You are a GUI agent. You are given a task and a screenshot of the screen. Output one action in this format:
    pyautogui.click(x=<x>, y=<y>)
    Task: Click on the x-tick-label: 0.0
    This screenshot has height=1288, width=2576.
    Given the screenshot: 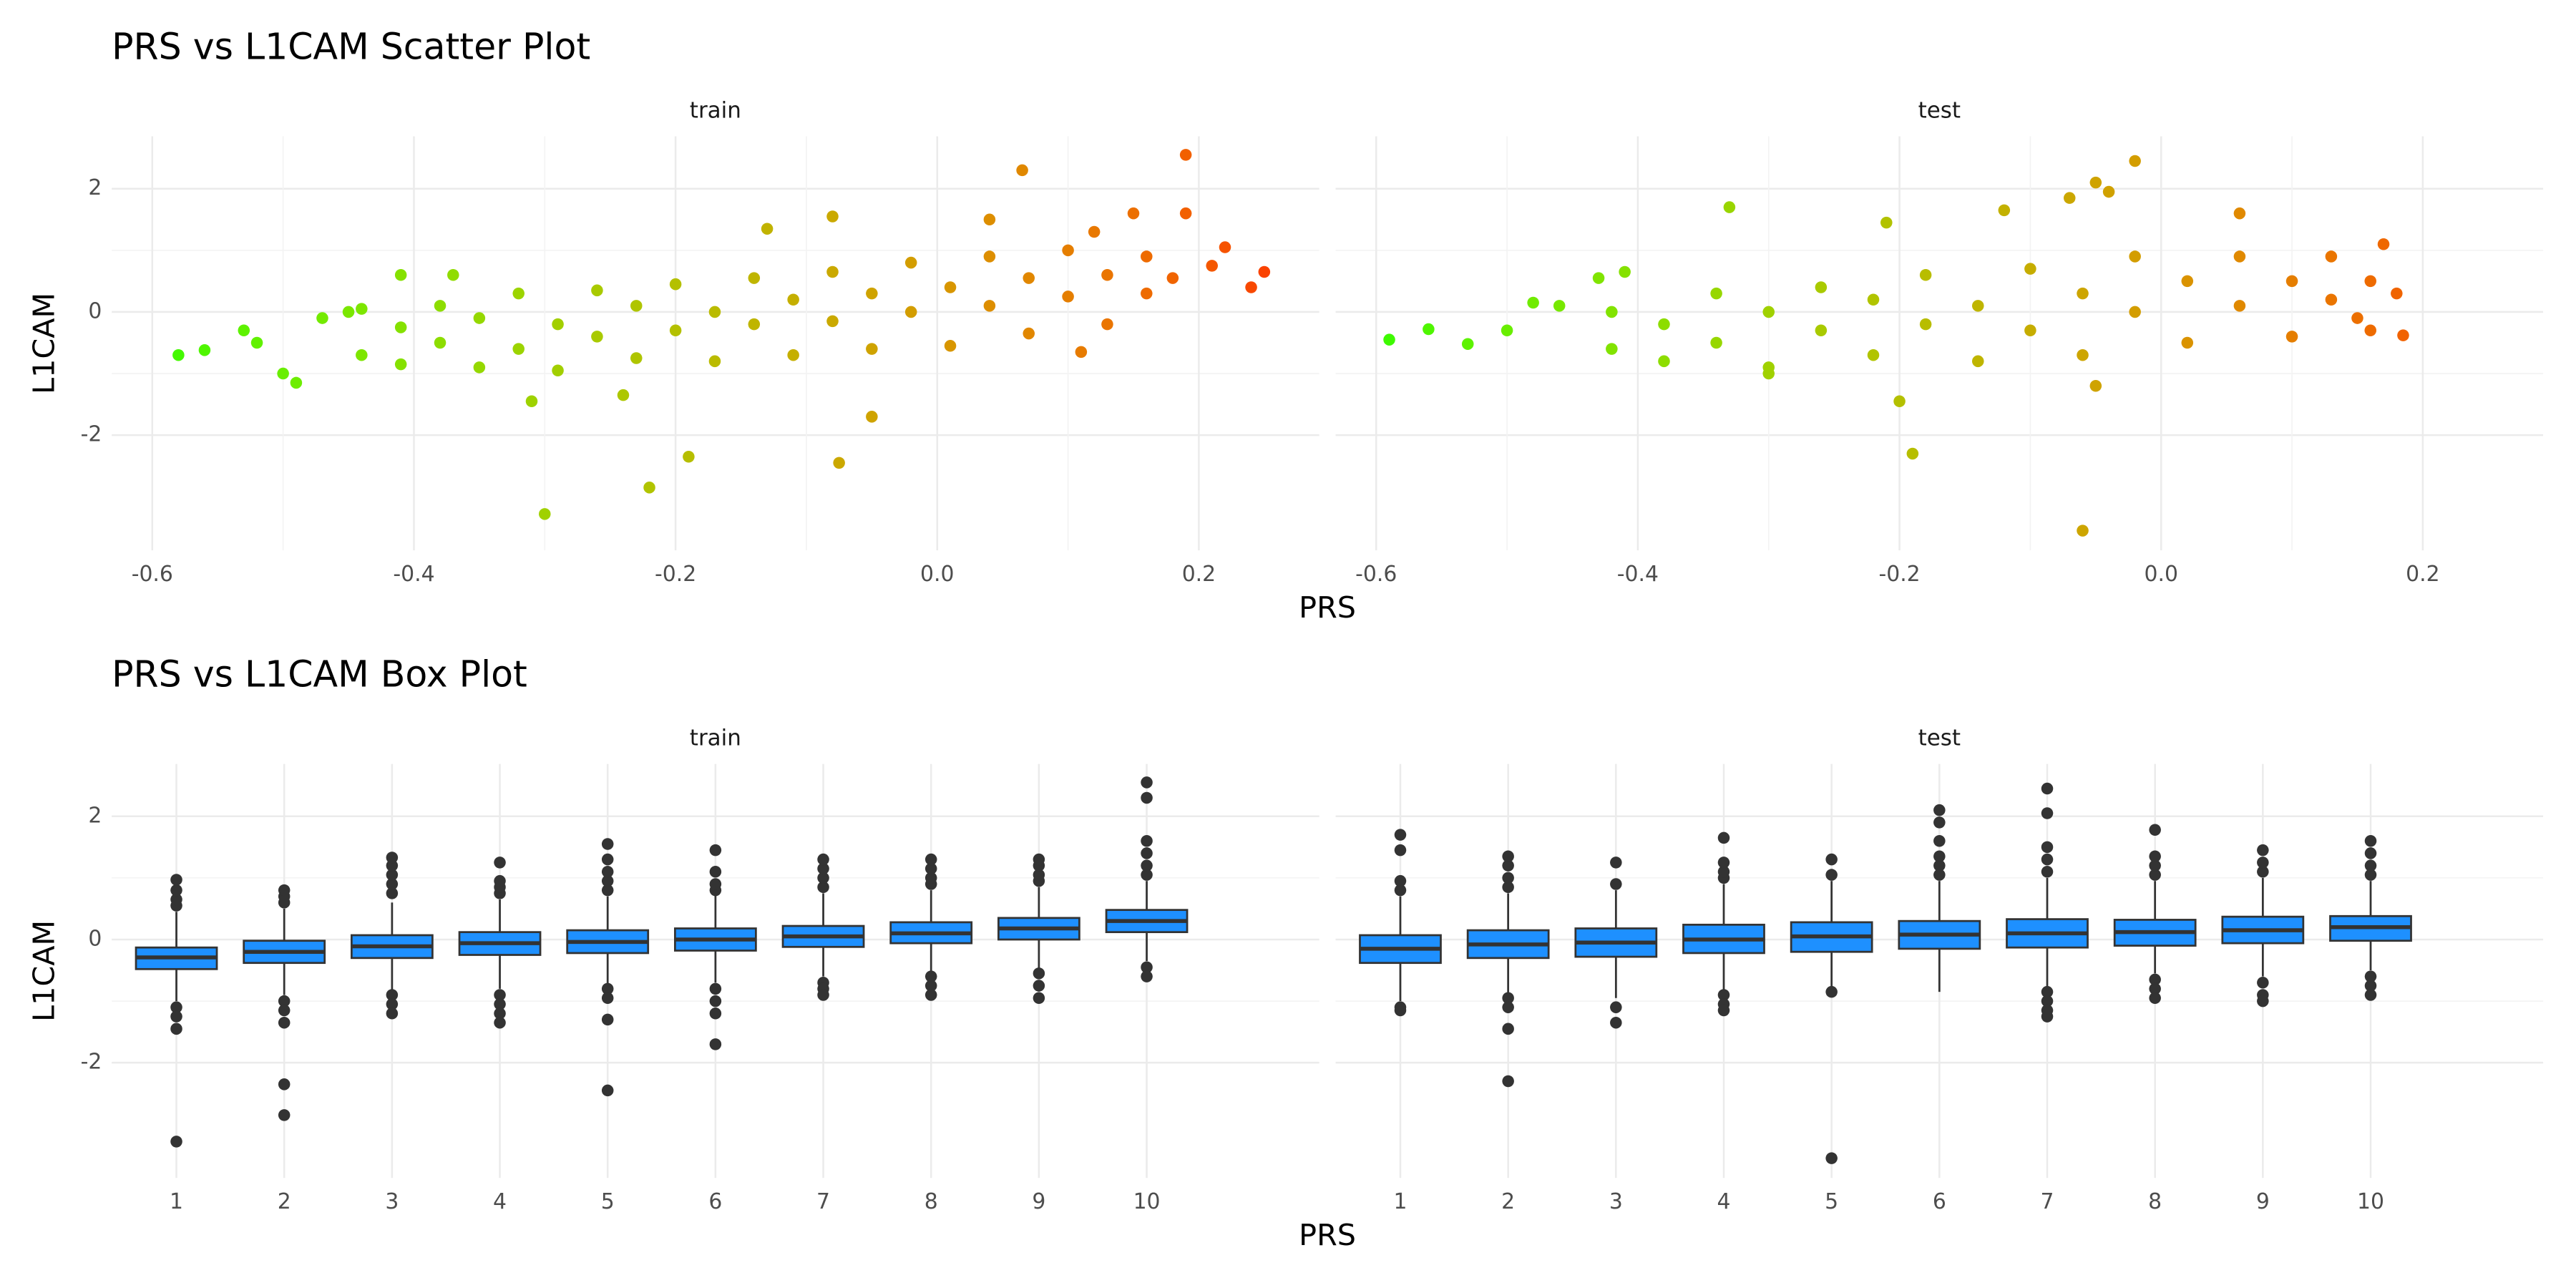 What is the action you would take?
    pyautogui.click(x=2161, y=574)
    